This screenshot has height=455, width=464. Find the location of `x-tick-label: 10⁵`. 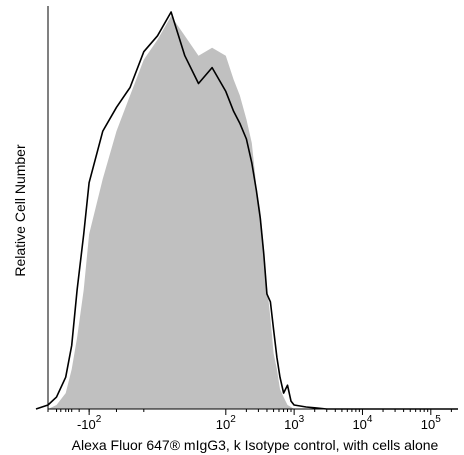

x-tick-label: 10⁵ is located at coordinates (431, 423).